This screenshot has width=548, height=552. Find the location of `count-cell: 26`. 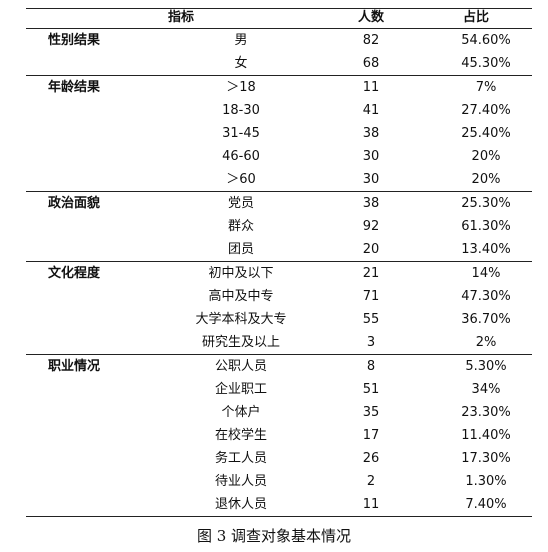

count-cell: 26 is located at coordinates (371, 458).